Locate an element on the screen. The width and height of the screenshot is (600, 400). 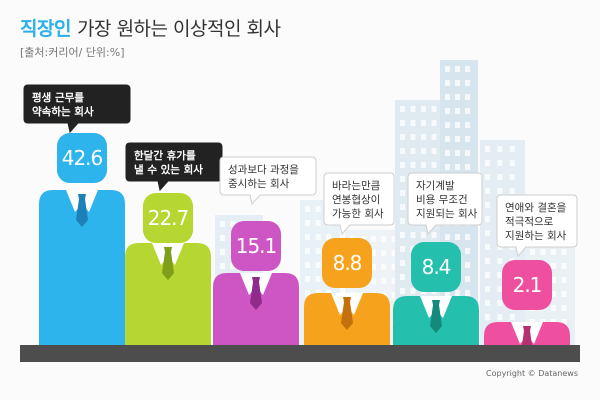
title-highlight: 직장인 is located at coordinates (45, 29).